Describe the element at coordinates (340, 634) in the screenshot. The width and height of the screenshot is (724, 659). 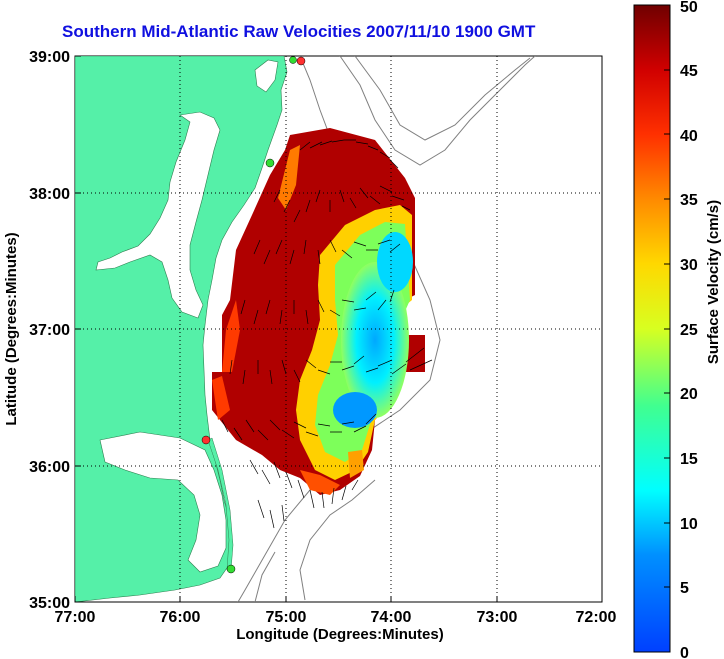
I see `x-axis-label: Longitude (Degrees:Minutes)` at that location.